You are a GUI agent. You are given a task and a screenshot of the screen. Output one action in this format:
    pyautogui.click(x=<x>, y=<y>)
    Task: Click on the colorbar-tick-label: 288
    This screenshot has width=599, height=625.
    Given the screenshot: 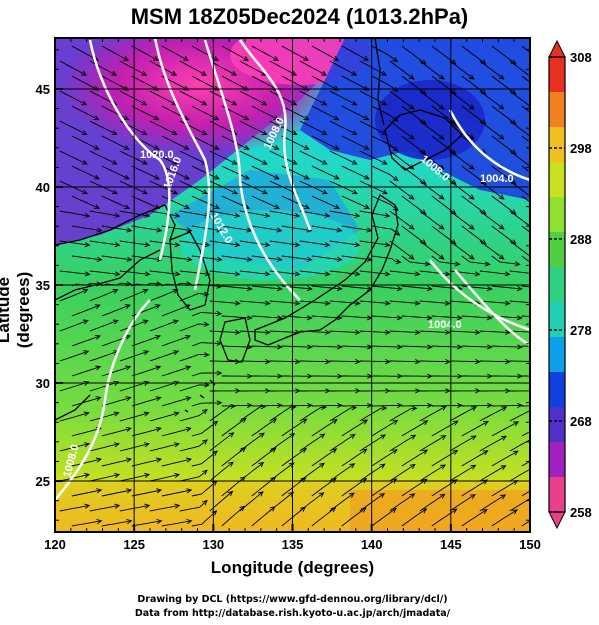 What is the action you would take?
    pyautogui.click(x=581, y=239)
    